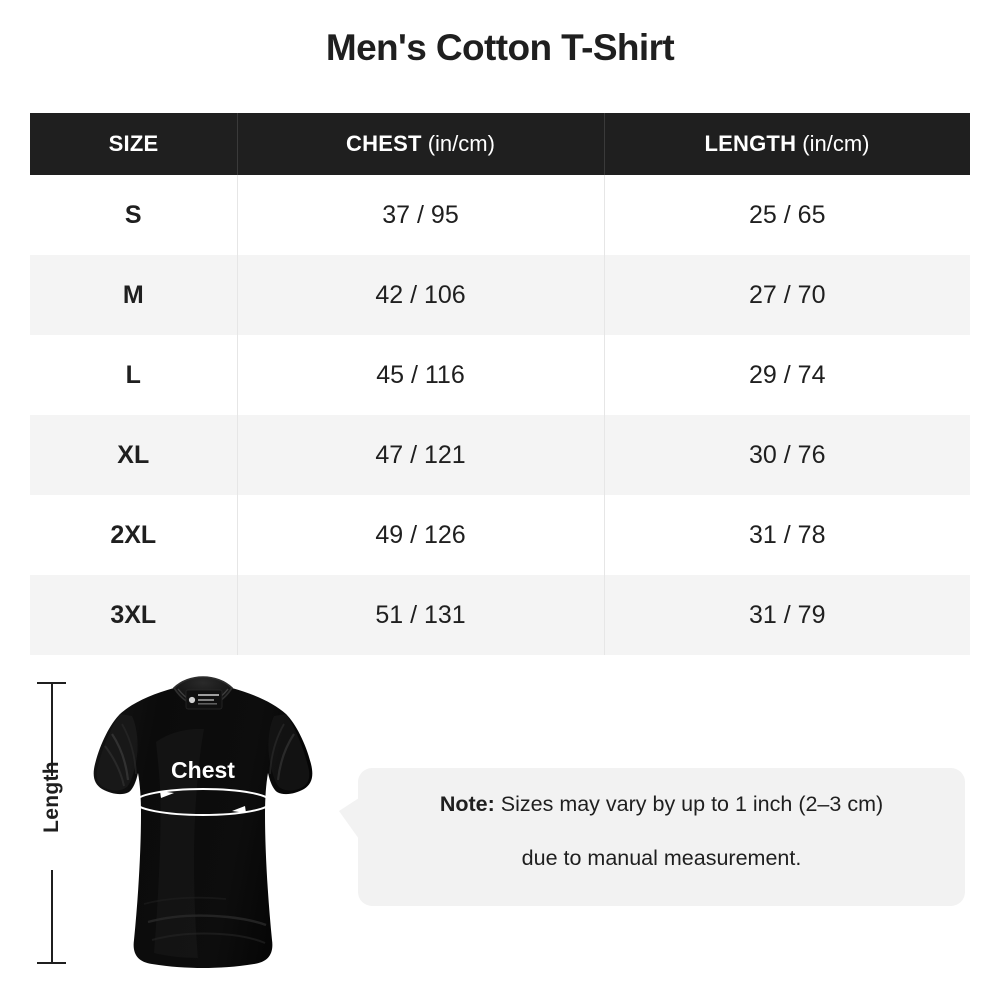 This screenshot has height=1000, width=1000. I want to click on neck-label-tag, so click(204, 699).